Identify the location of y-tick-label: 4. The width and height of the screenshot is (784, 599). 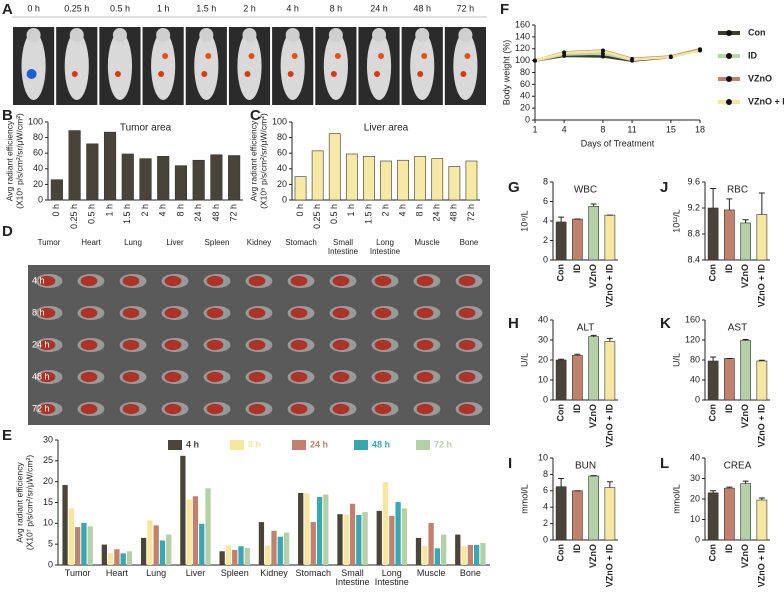
(545, 507).